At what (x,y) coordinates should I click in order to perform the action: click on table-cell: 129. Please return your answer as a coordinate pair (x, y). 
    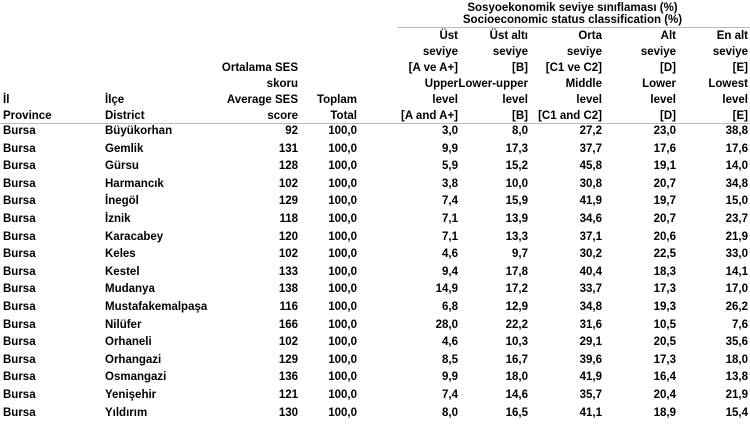
    Looking at the image, I should click on (288, 359).